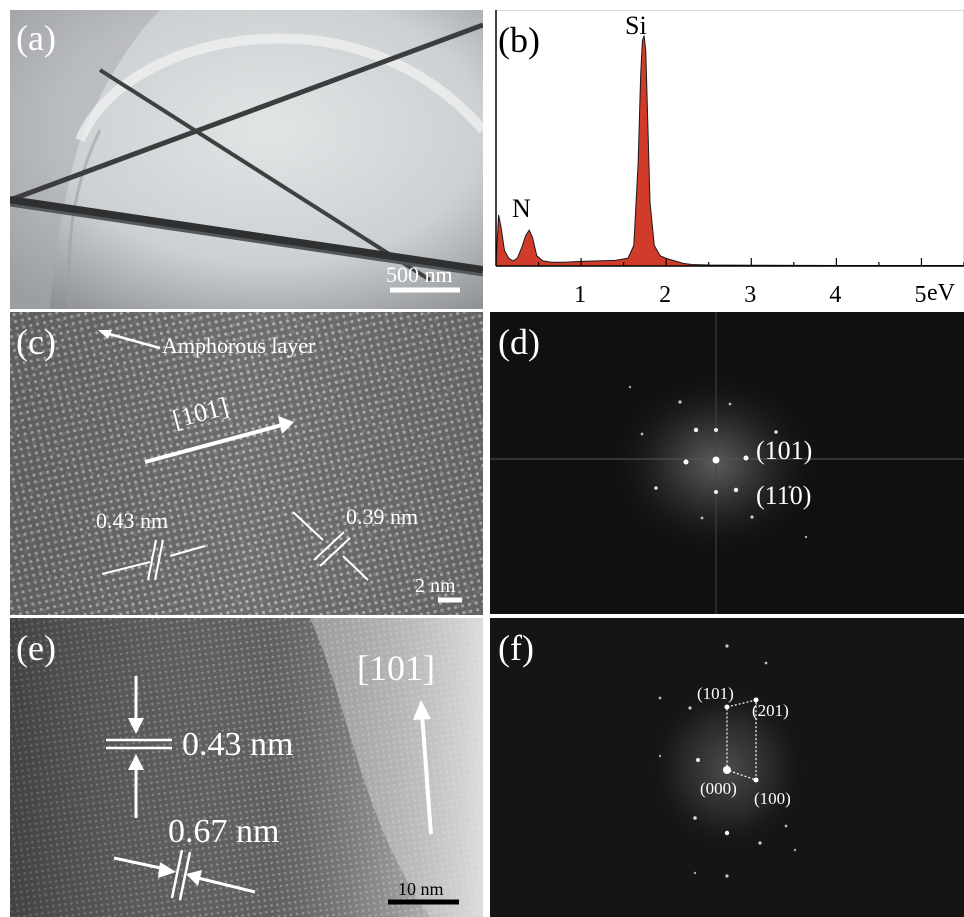 This screenshot has width=964, height=917. I want to click on eds-x-axis-label: eV, so click(941, 293).